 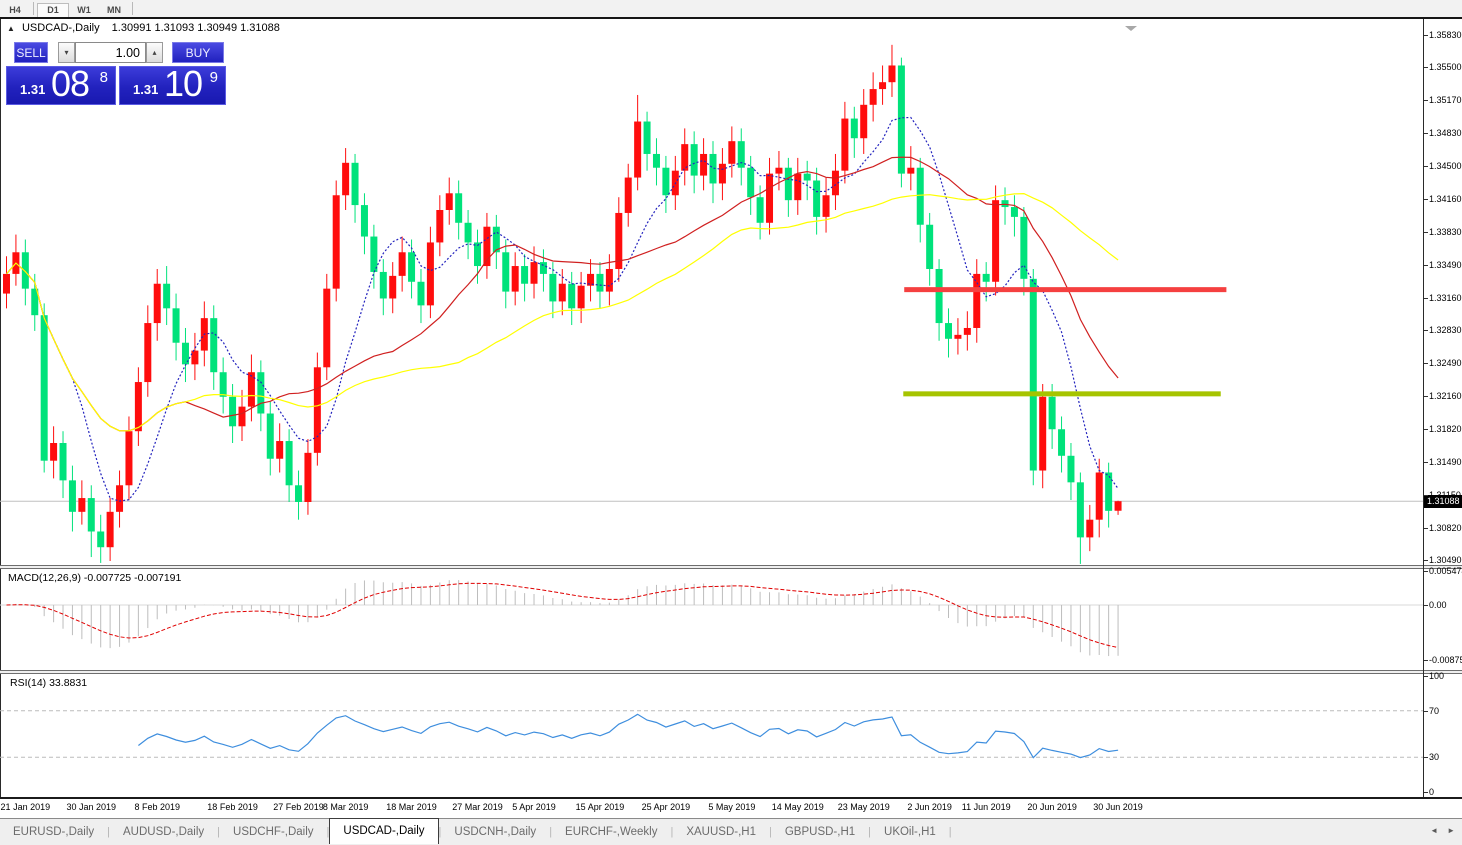 What do you see at coordinates (1443, 660) in the screenshot?
I see `macd-tick-label: -0.008752` at bounding box center [1443, 660].